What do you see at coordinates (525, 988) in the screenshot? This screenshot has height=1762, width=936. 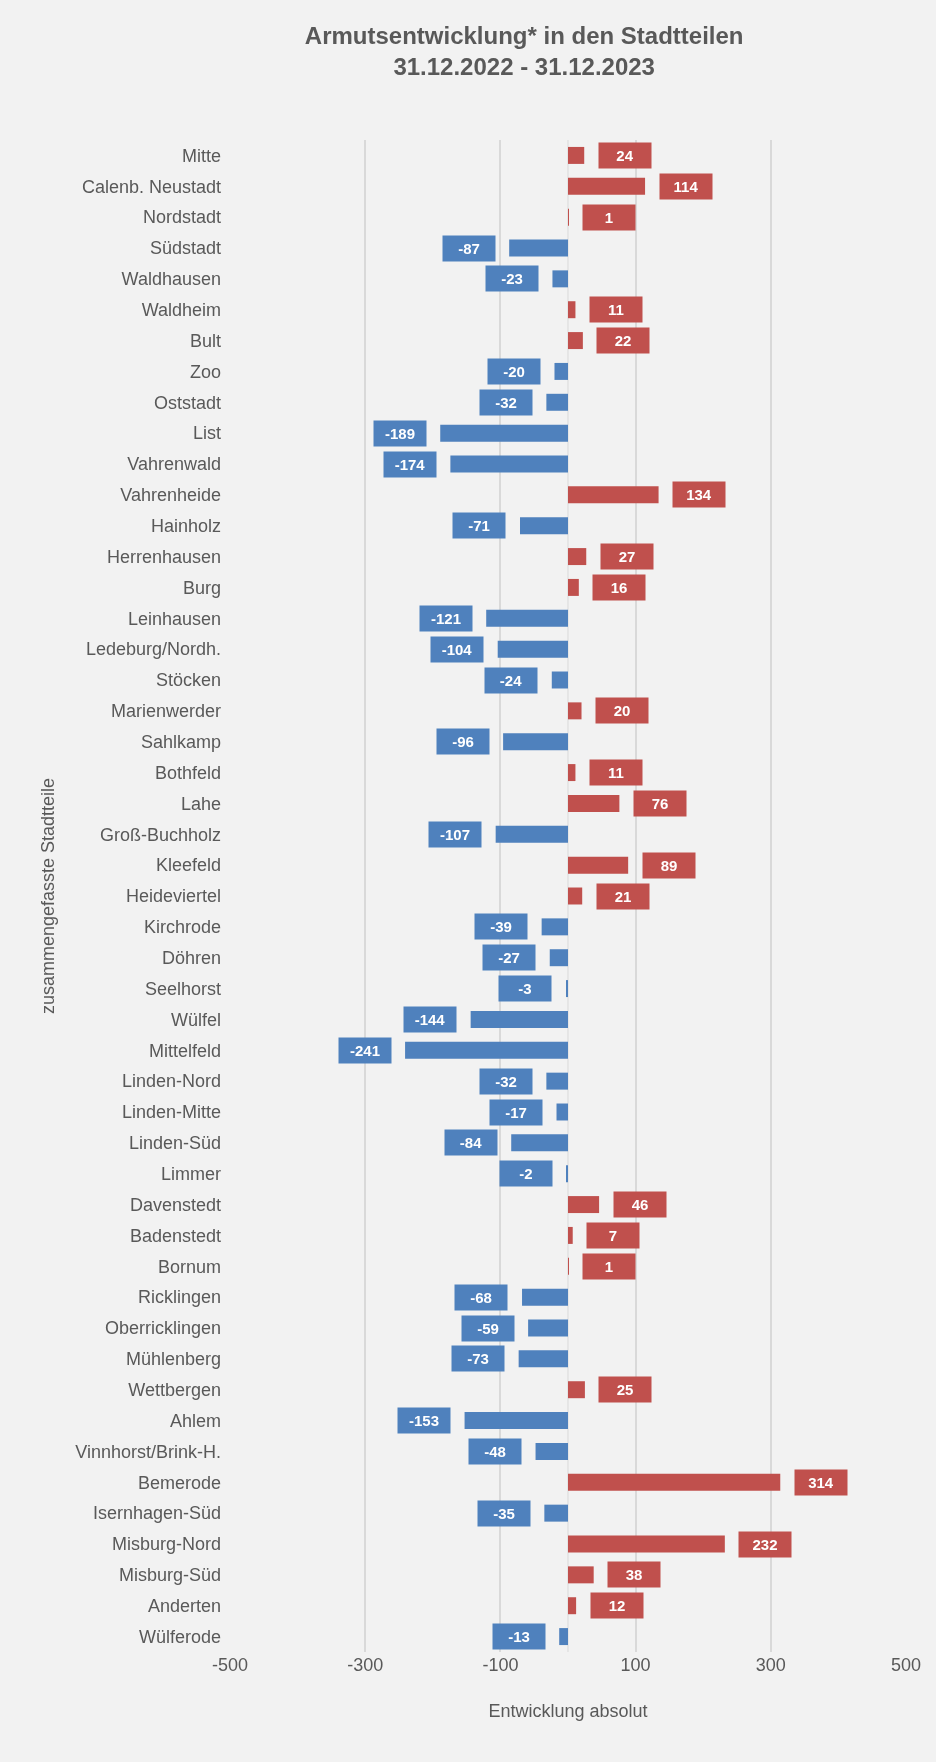 I see `data-label: -3` at bounding box center [525, 988].